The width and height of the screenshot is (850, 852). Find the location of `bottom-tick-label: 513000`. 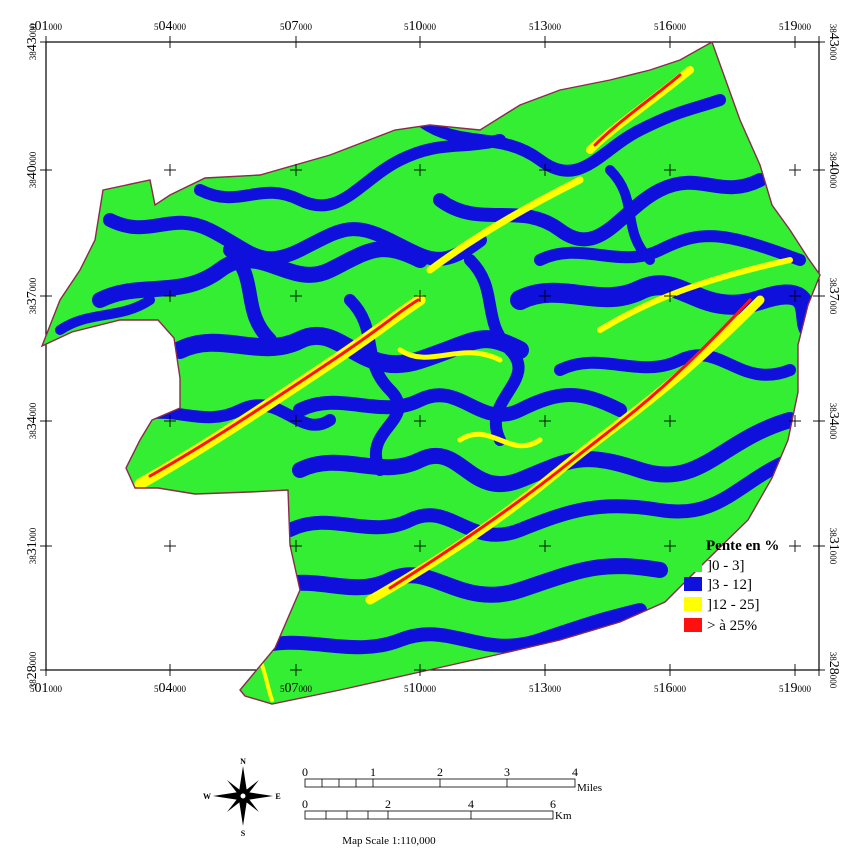

bottom-tick-label: 513000 is located at coordinates (545, 688).